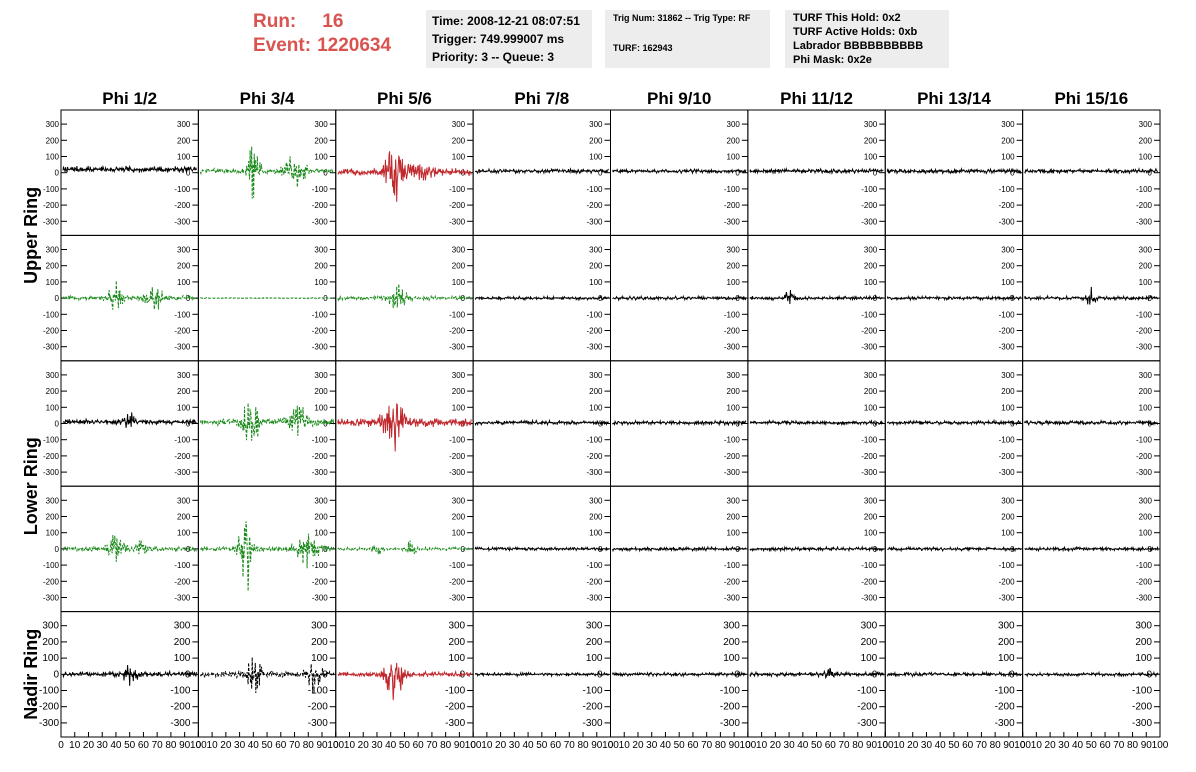  Describe the element at coordinates (885, 745) in the screenshot. I see `x-tick-label: 0` at that location.